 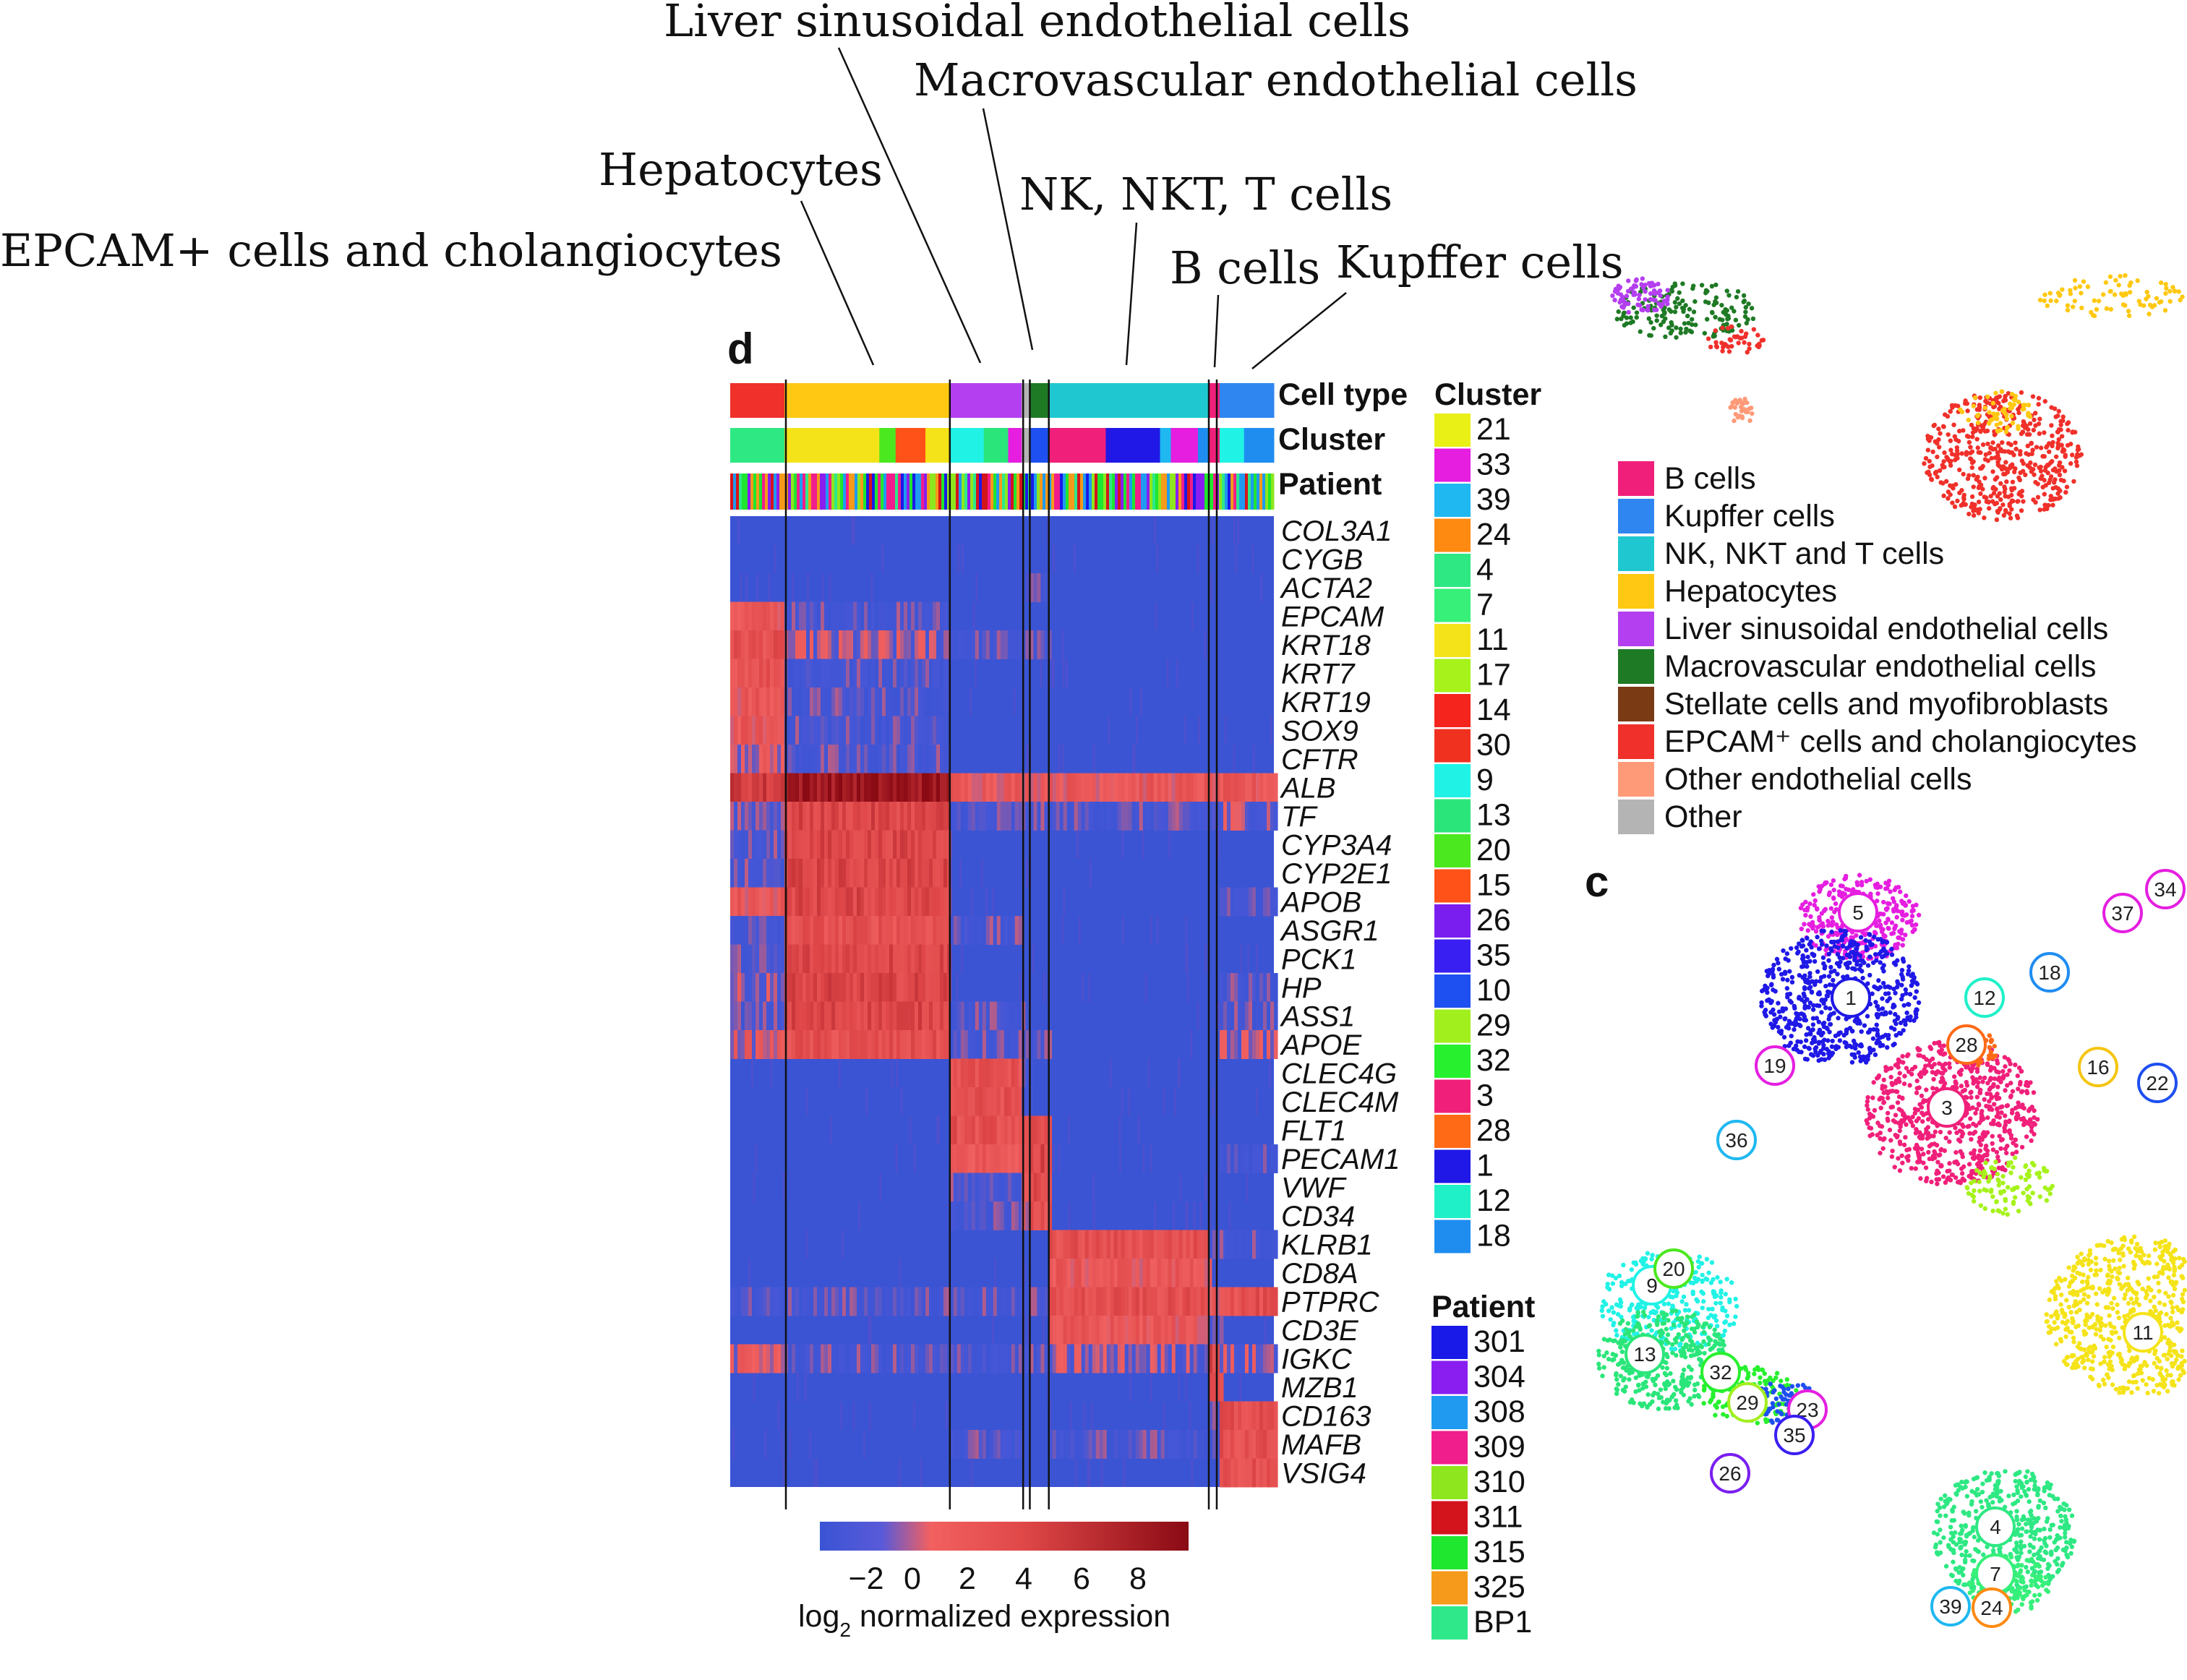 What do you see at coordinates (1886, 629) in the screenshot?
I see `celltype-legend-label: Liver sinusoidal endothelial cells` at bounding box center [1886, 629].